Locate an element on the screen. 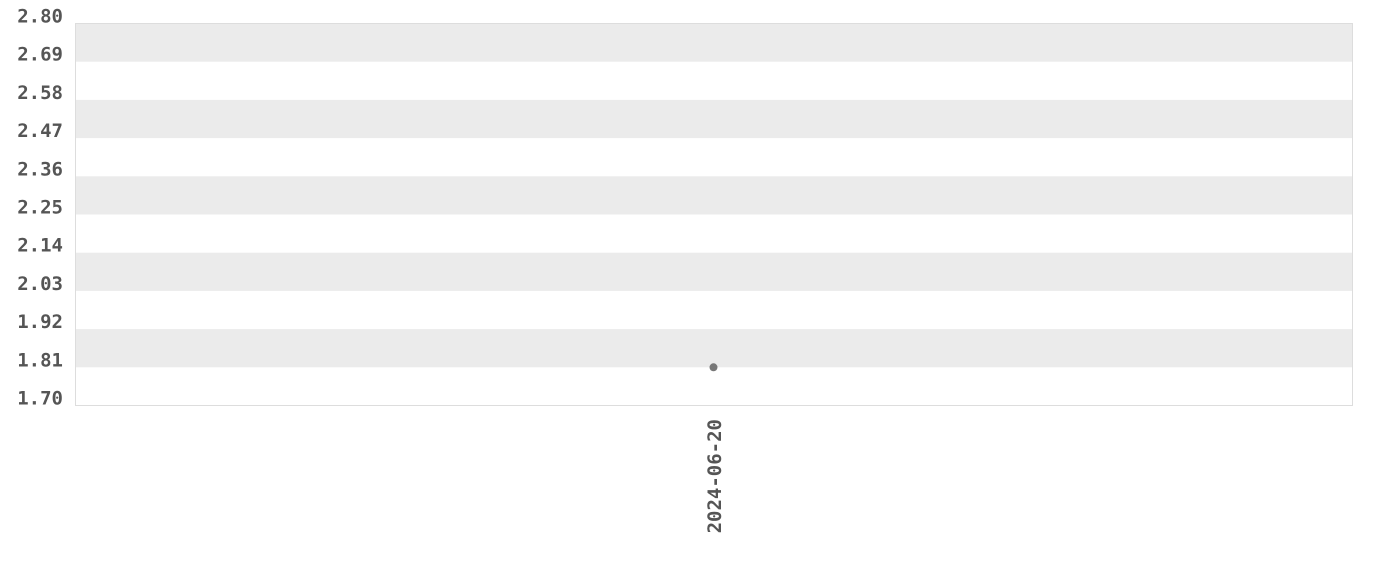 This screenshot has width=1380, height=585. y-tick-label: 1.92 is located at coordinates (40, 322).